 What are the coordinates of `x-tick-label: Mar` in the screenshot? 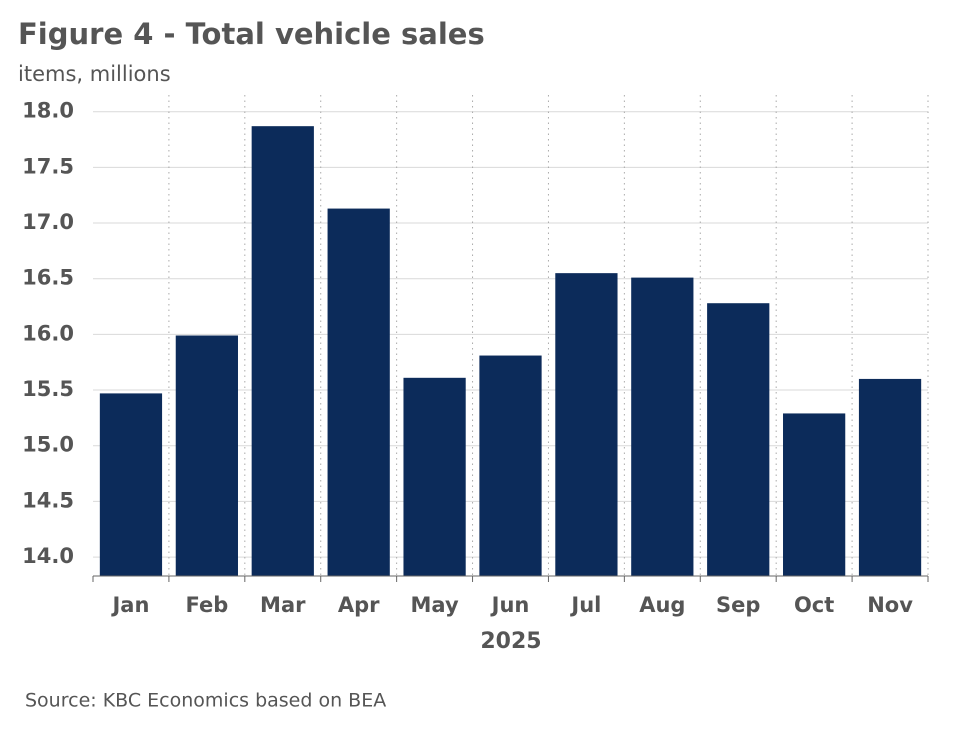 It's located at (283, 605).